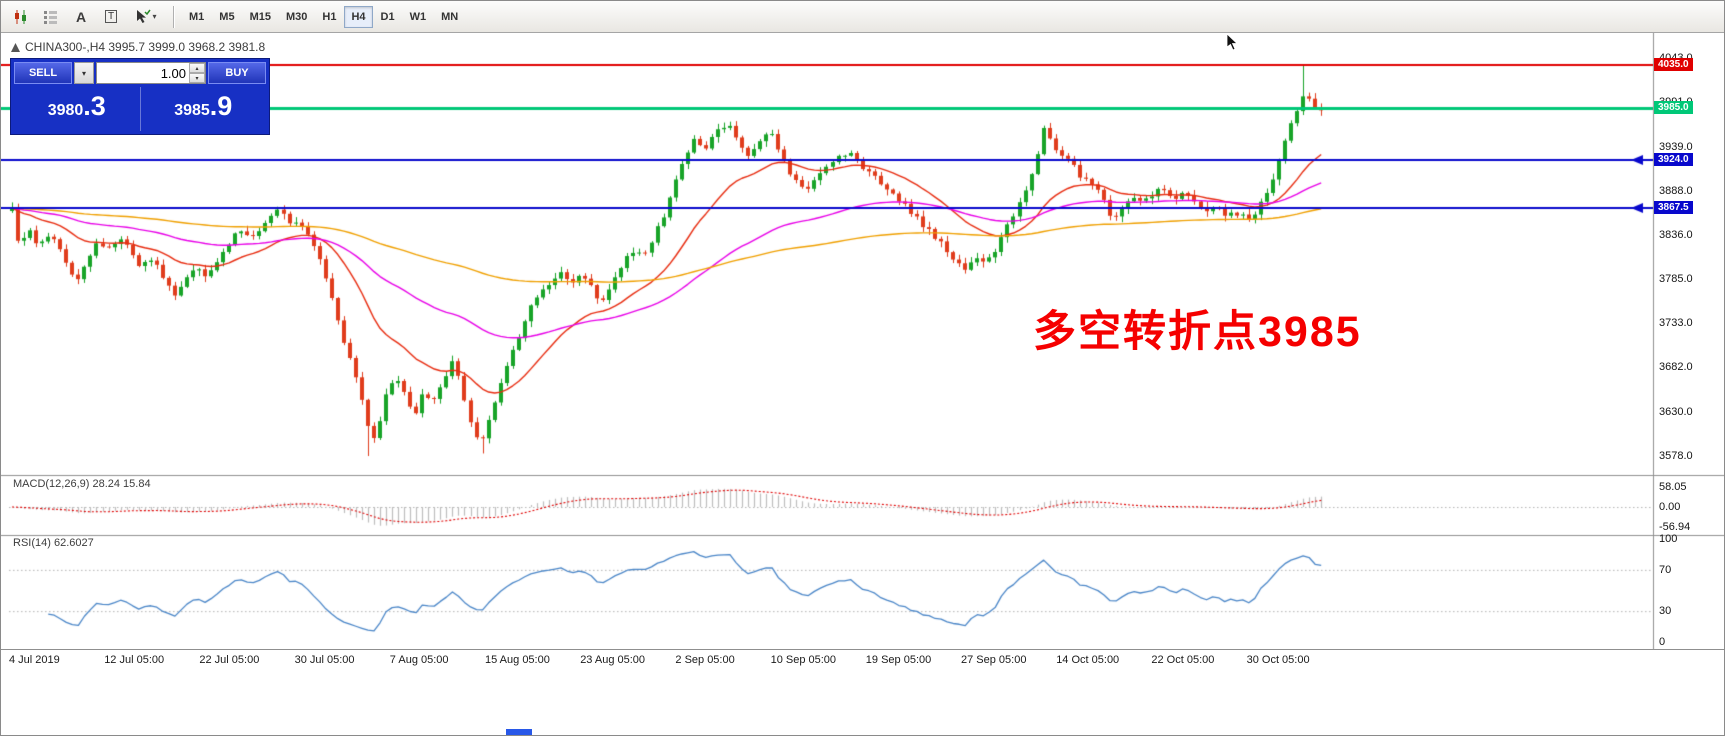  Describe the element at coordinates (197, 16) in the screenshot. I see `timeframe-button-m1: M1` at that location.